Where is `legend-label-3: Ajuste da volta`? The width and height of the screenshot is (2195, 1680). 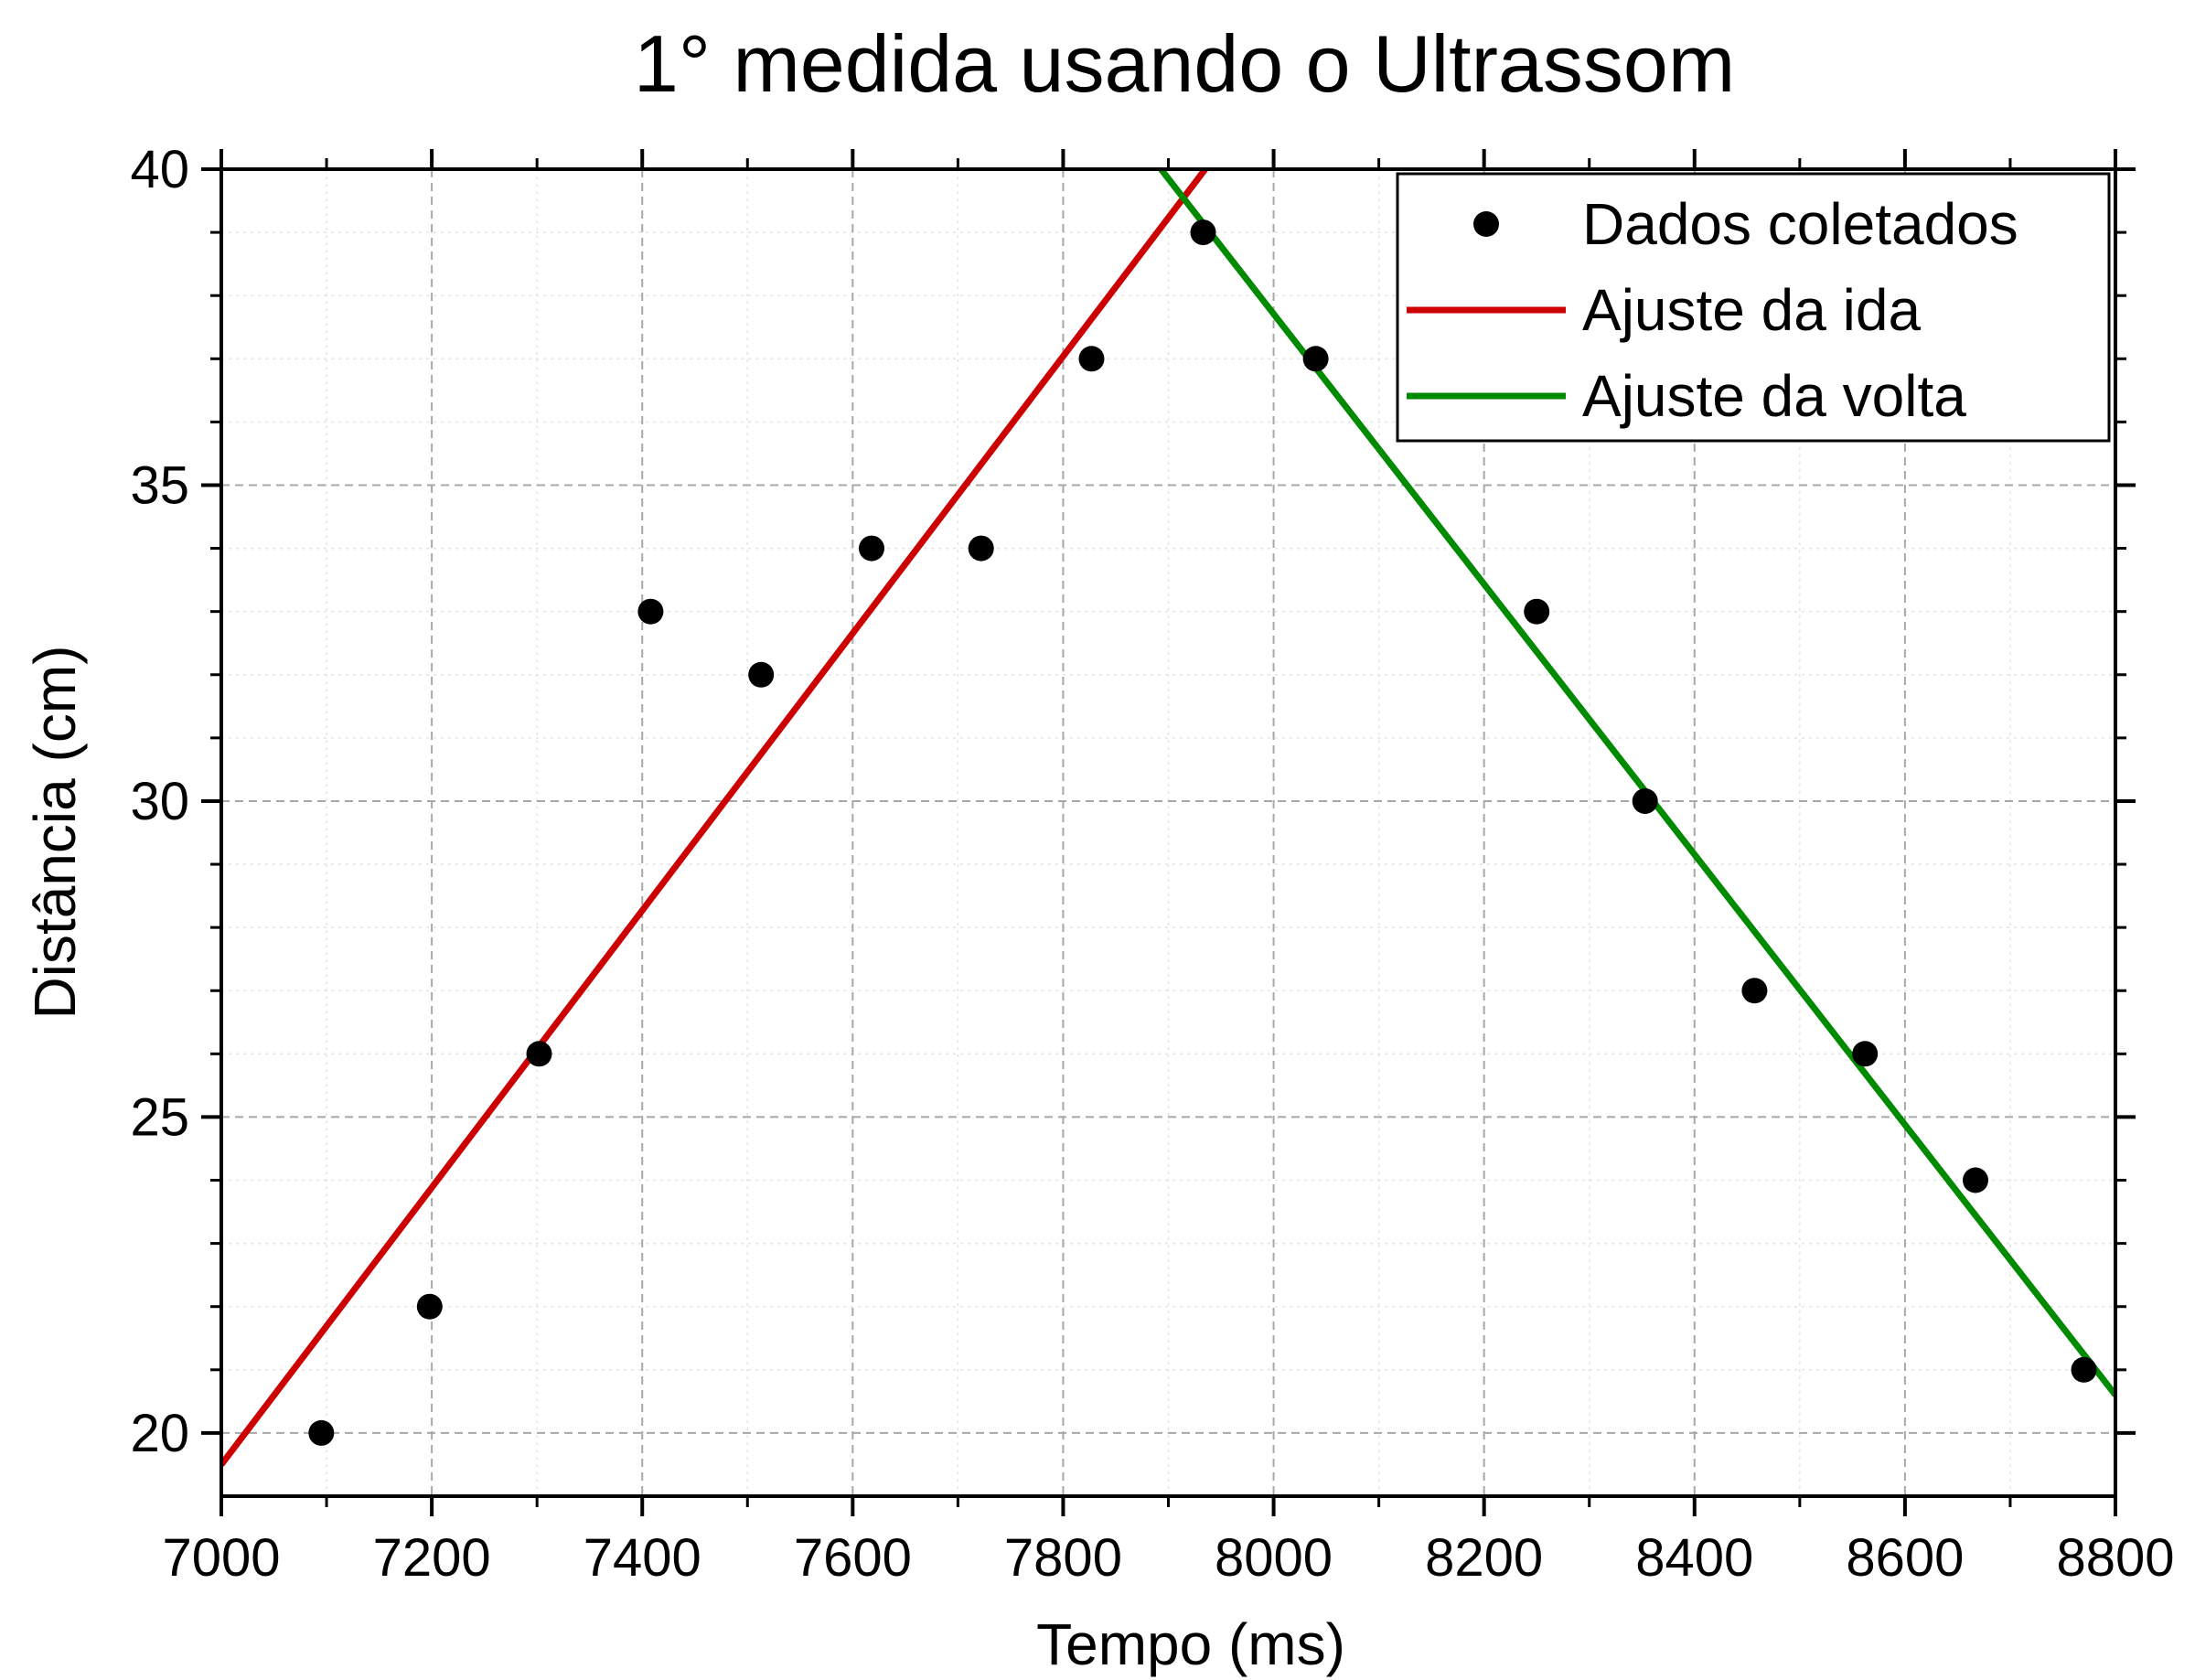 legend-label-3: Ajuste da volta is located at coordinates (1774, 396).